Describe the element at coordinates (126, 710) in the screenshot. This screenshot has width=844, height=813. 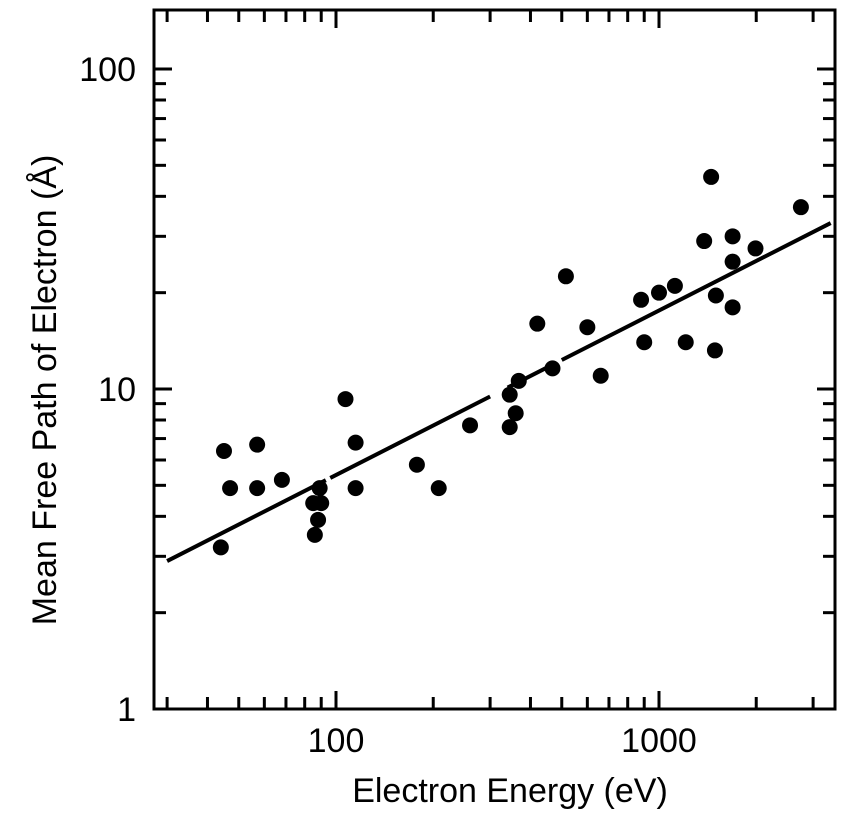
I see `y-tick-label: 1` at that location.